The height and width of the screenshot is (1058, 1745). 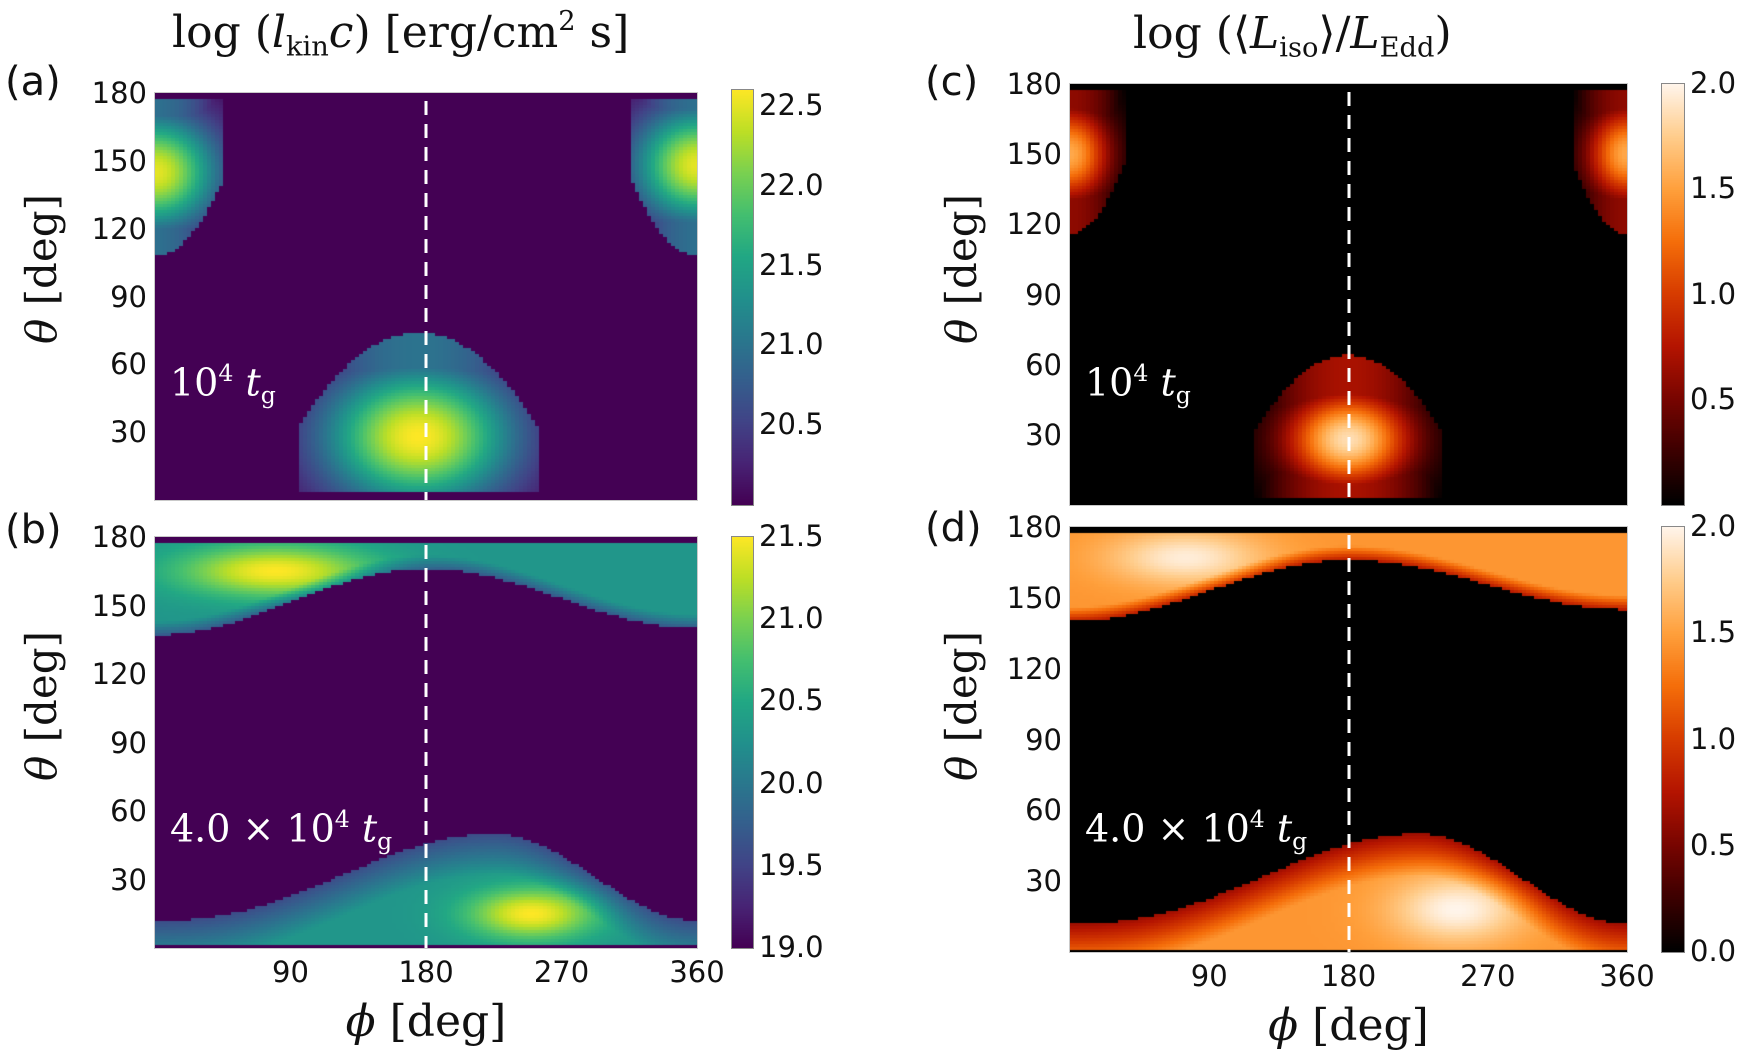 I want to click on ytick-a-90: 90, so click(x=128, y=296).